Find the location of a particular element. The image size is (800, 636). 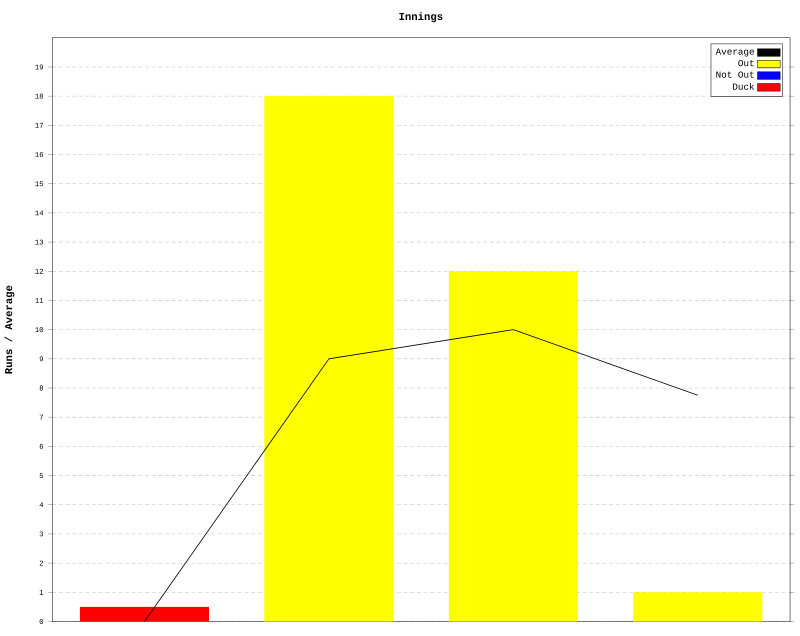

legend-label: Not Out is located at coordinates (735, 74).